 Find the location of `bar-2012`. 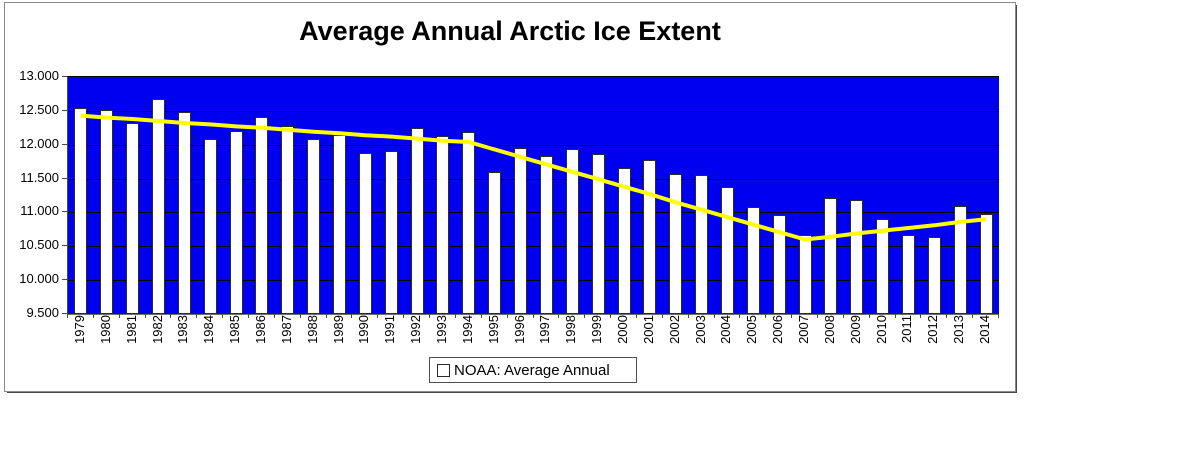

bar-2012 is located at coordinates (934, 275).